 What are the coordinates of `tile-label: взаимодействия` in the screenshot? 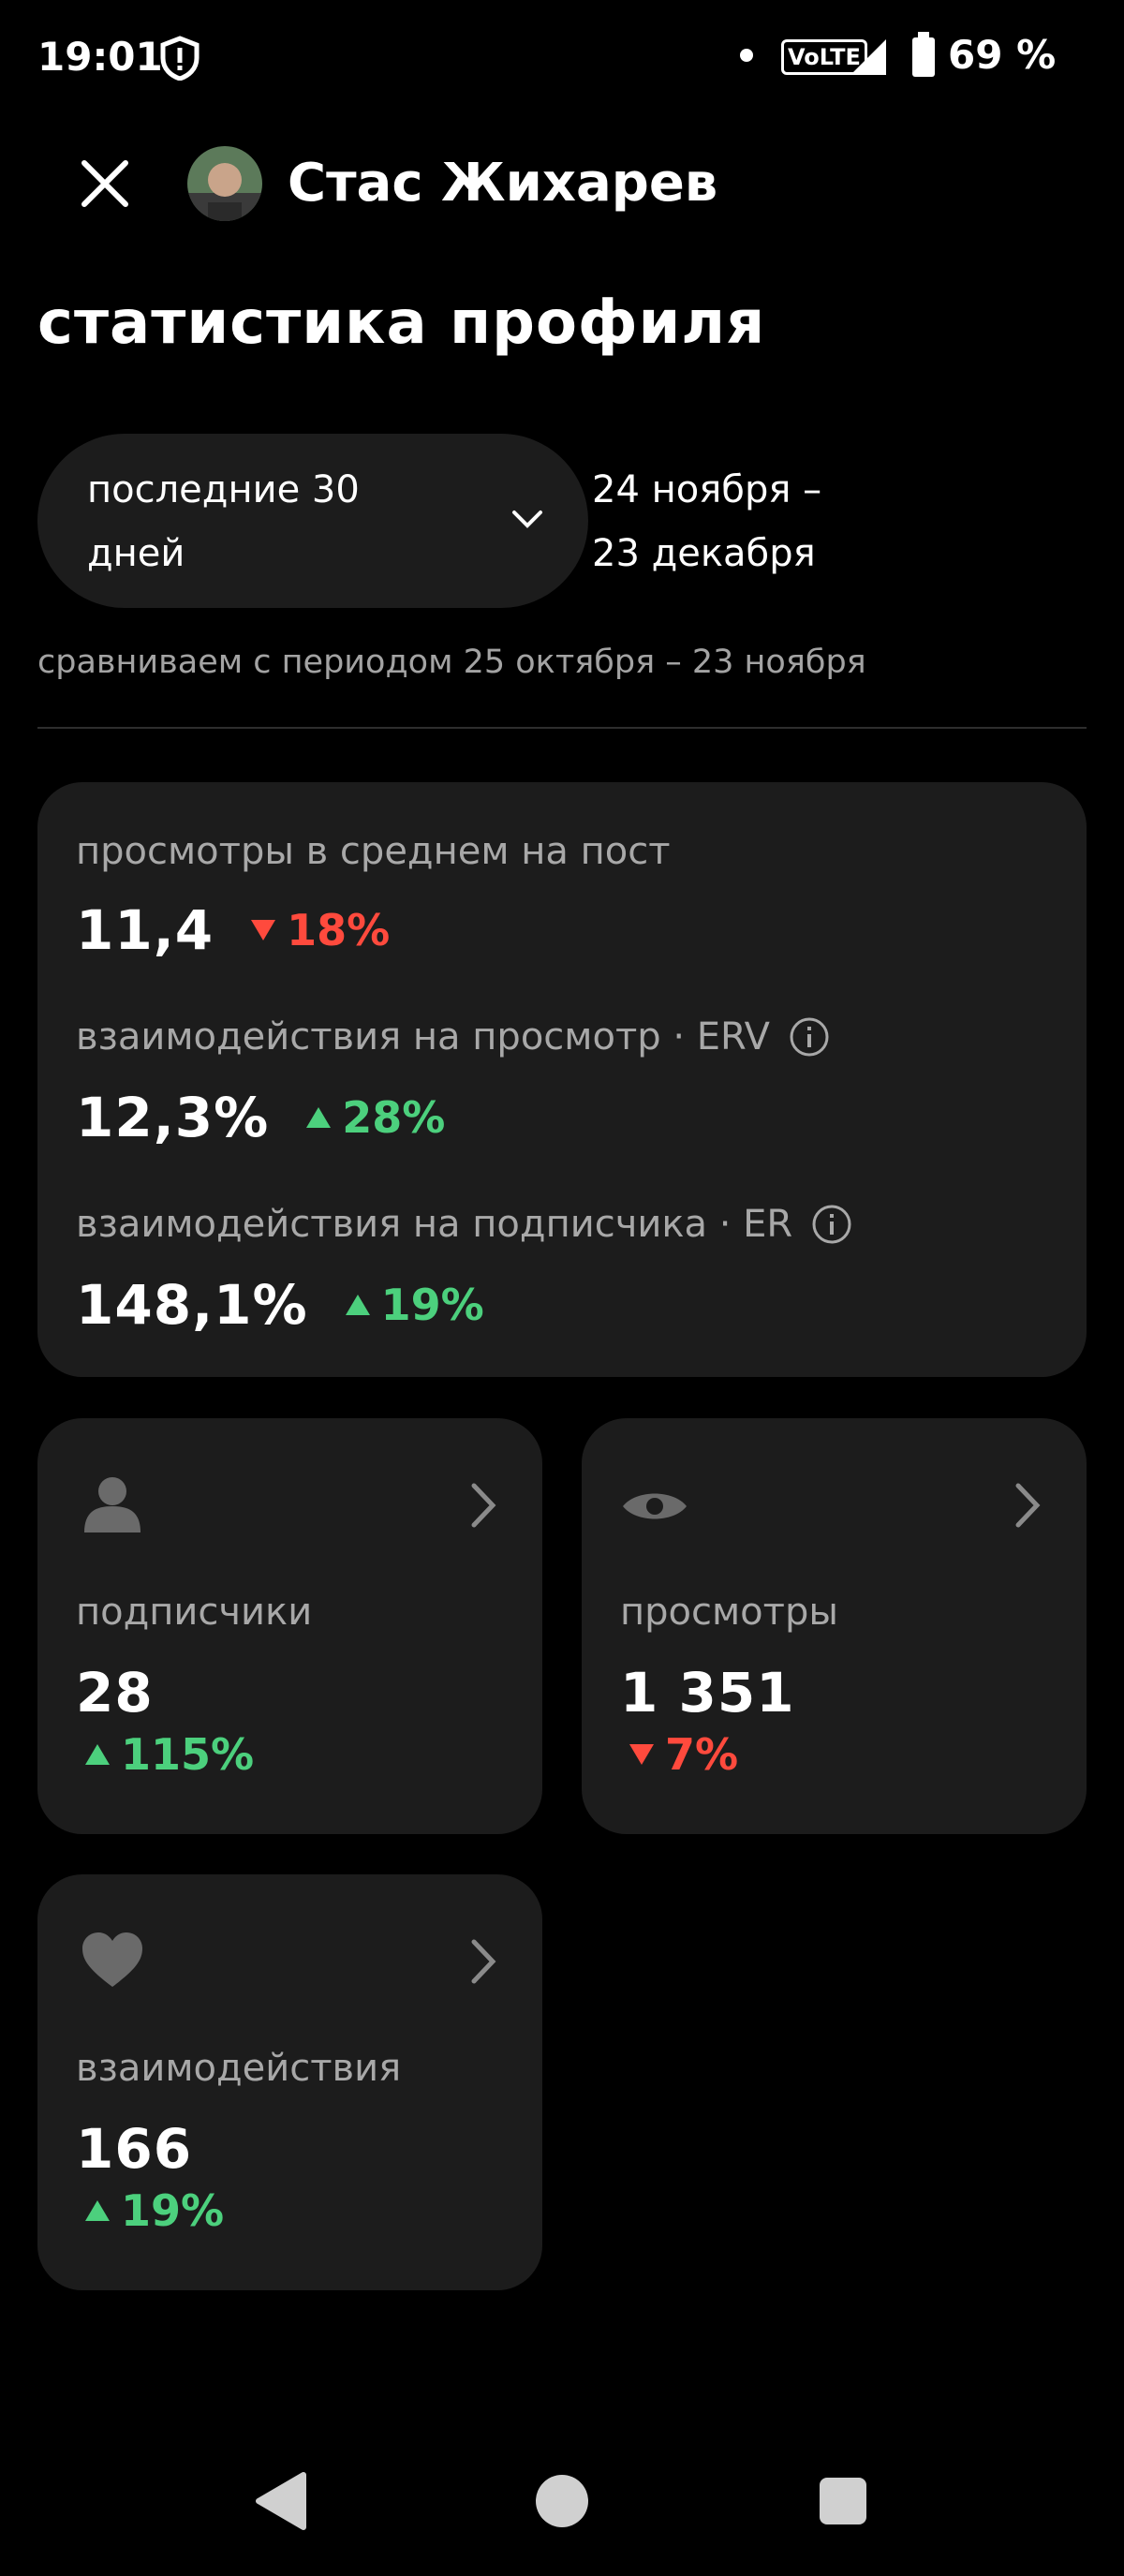 It's located at (239, 2068).